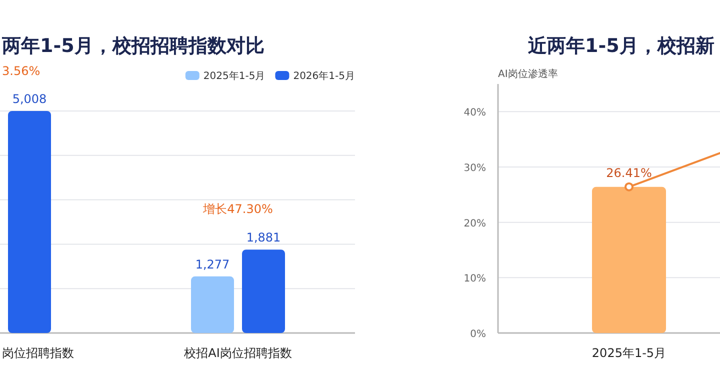  Describe the element at coordinates (629, 173) in the screenshot. I see `data-label: 26.41%` at that location.